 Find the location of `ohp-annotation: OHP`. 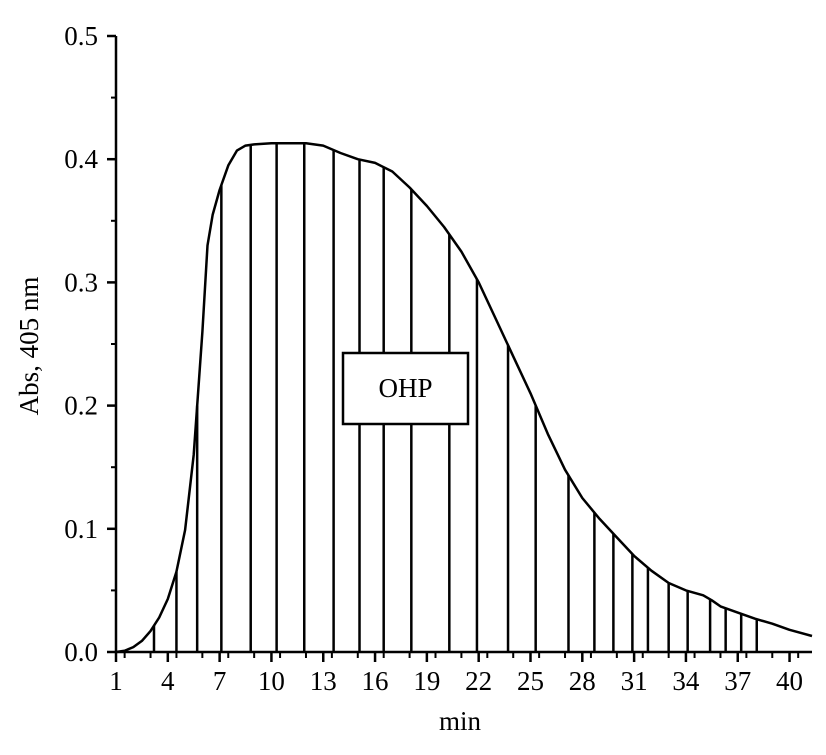

ohp-annotation: OHP is located at coordinates (405, 388).